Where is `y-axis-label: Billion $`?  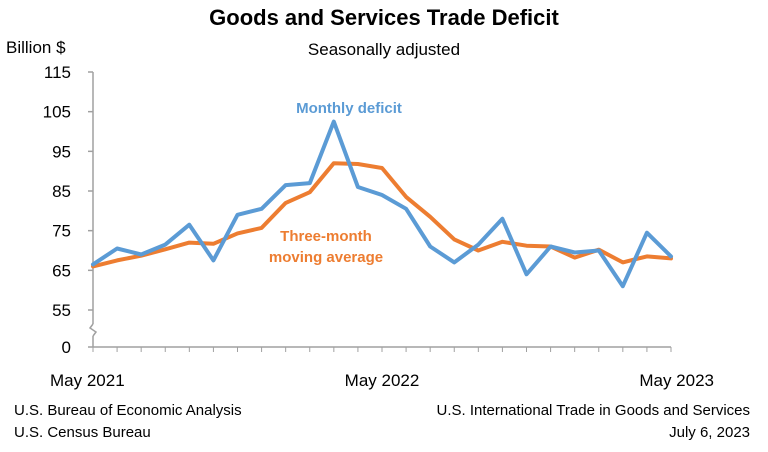 y-axis-label: Billion $ is located at coordinates (36, 47).